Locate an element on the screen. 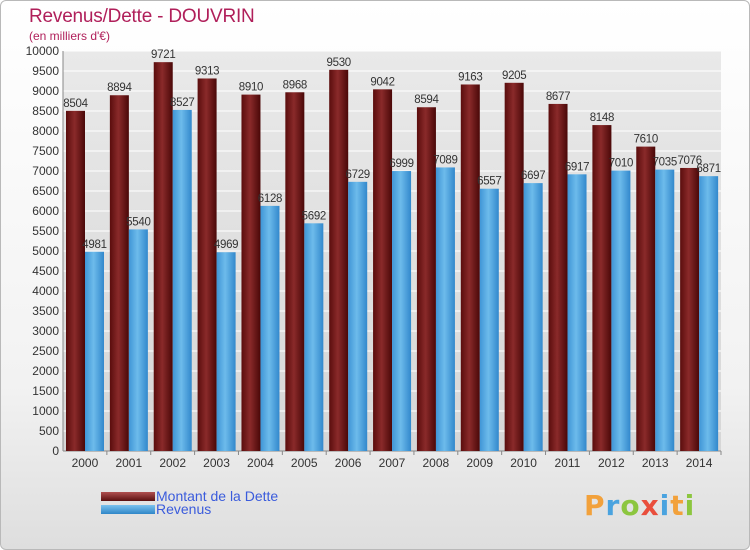  x-tick-label: 2012 is located at coordinates (611, 463).